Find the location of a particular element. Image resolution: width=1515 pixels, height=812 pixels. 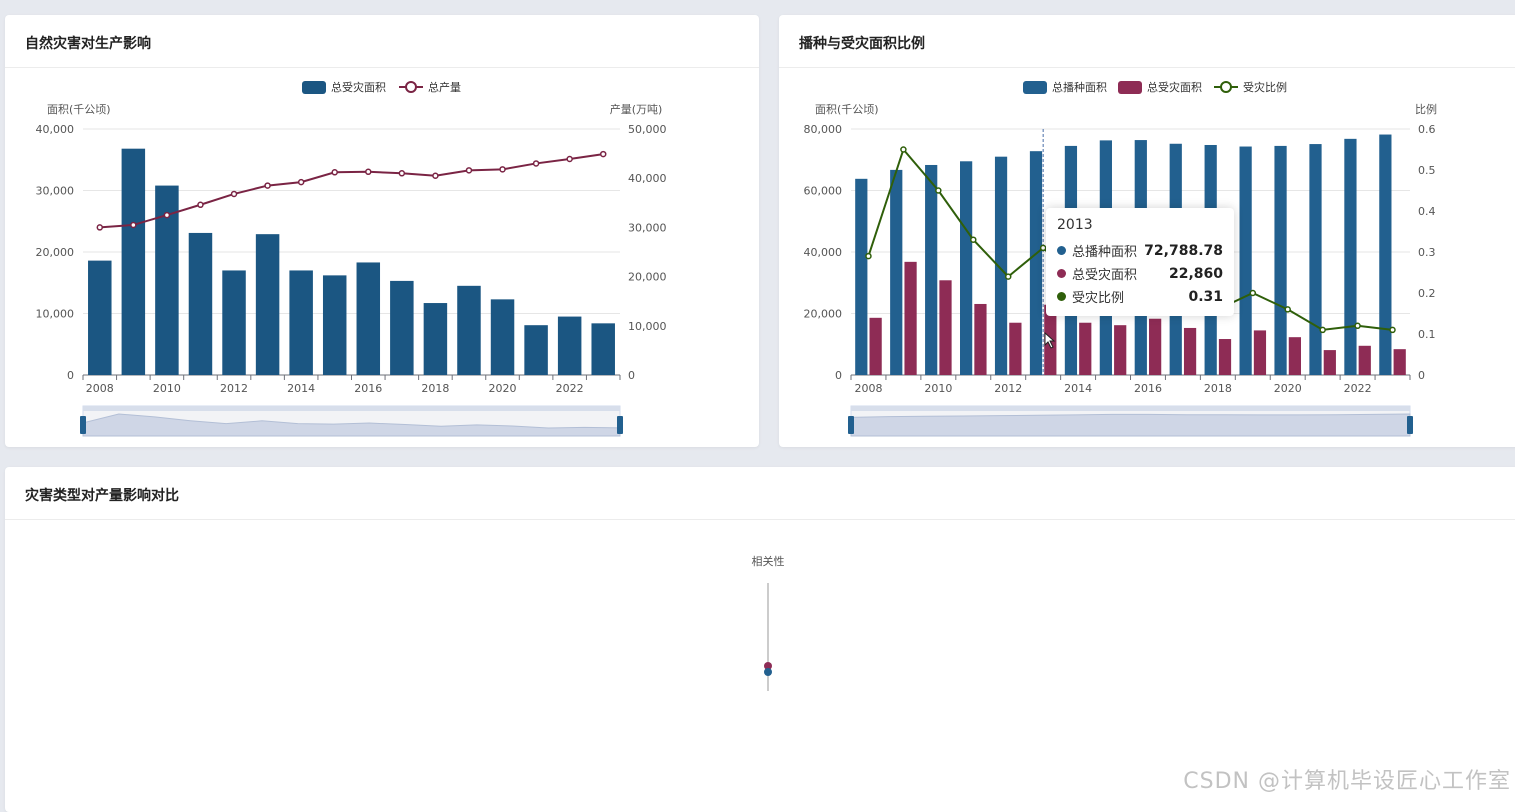

x-tick-label: 2022 is located at coordinates (1358, 388).